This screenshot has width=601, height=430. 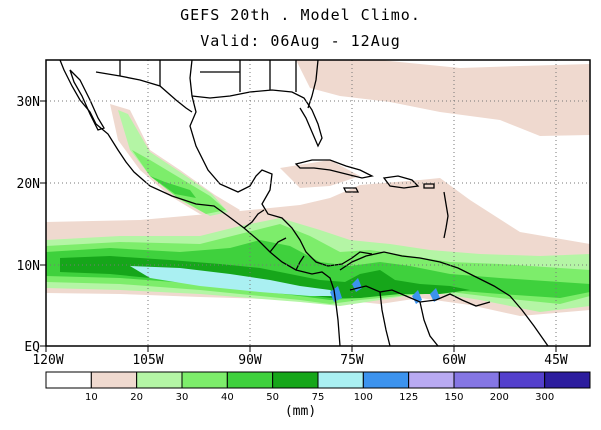 I want to click on map-valid-period: Valid: 06Aug - 12Aug, so click(x=300, y=41).